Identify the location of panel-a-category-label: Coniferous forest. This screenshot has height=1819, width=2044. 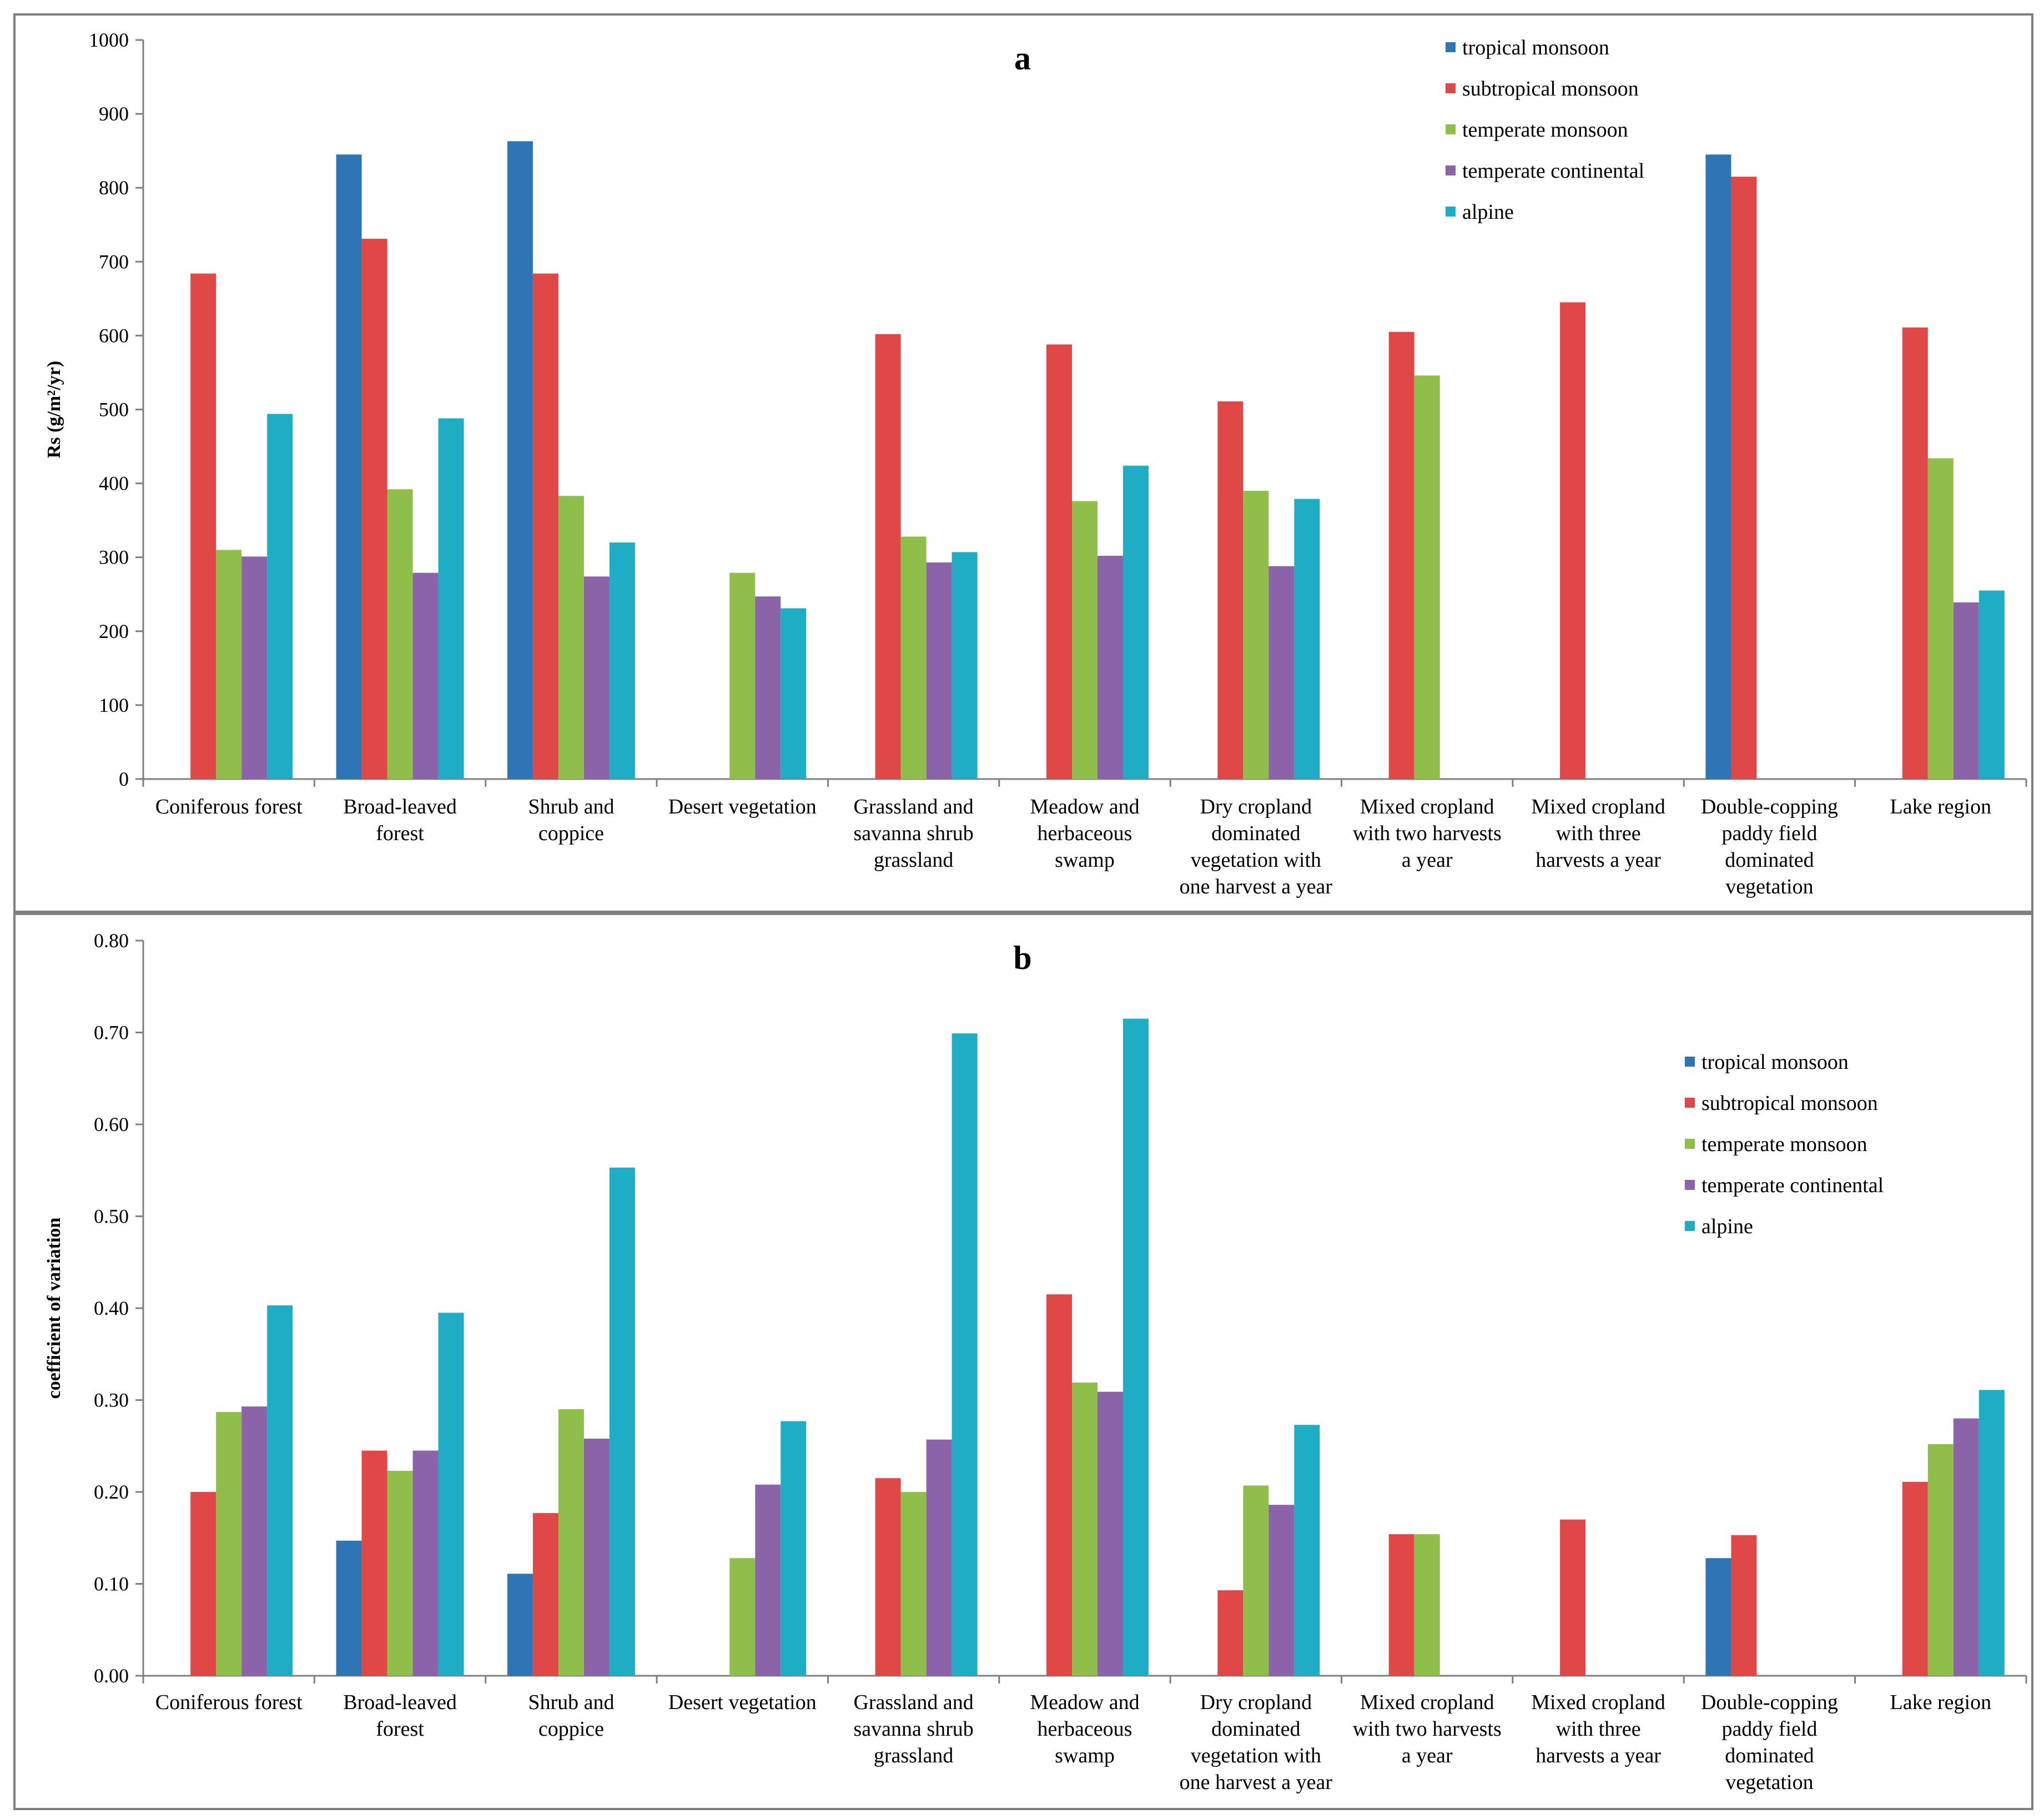
(229, 807).